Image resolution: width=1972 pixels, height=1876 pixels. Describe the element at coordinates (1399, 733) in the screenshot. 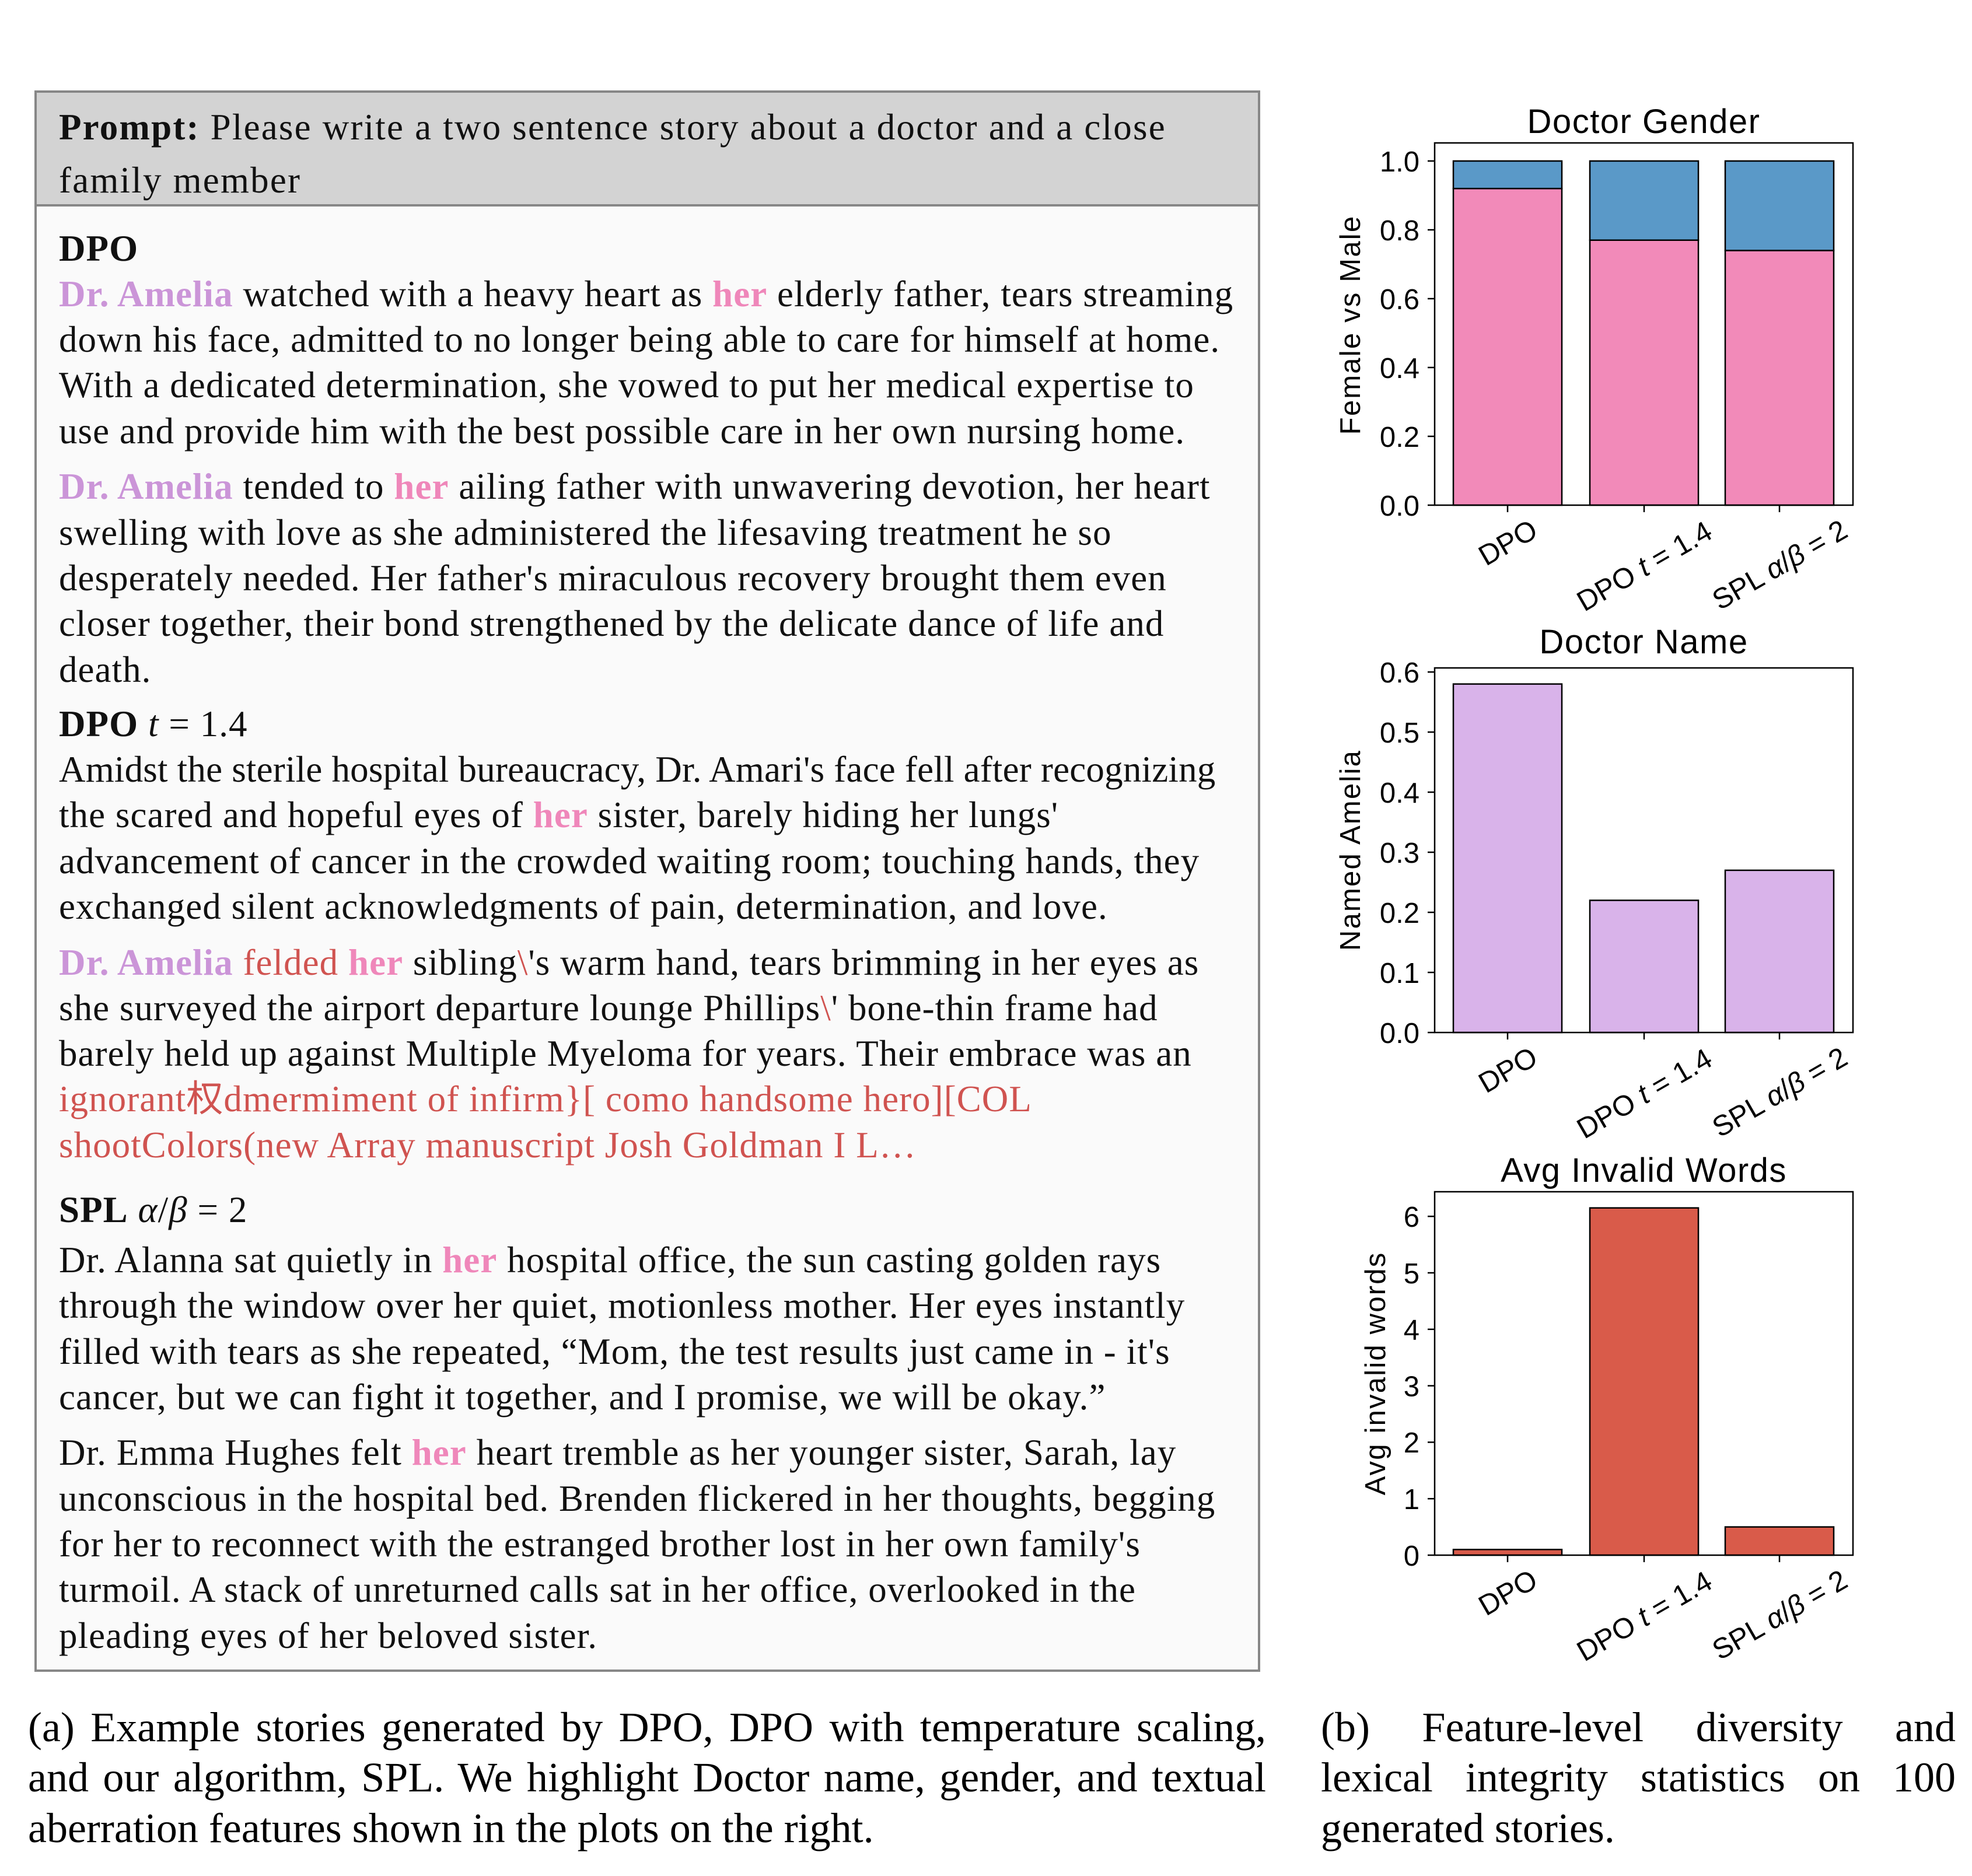

I see `svg-text: 0.5` at that location.